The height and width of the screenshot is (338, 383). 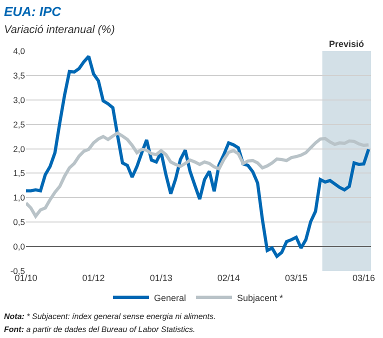 What do you see at coordinates (19, 99) in the screenshot?
I see `y-tick-label: 3,0` at bounding box center [19, 99].